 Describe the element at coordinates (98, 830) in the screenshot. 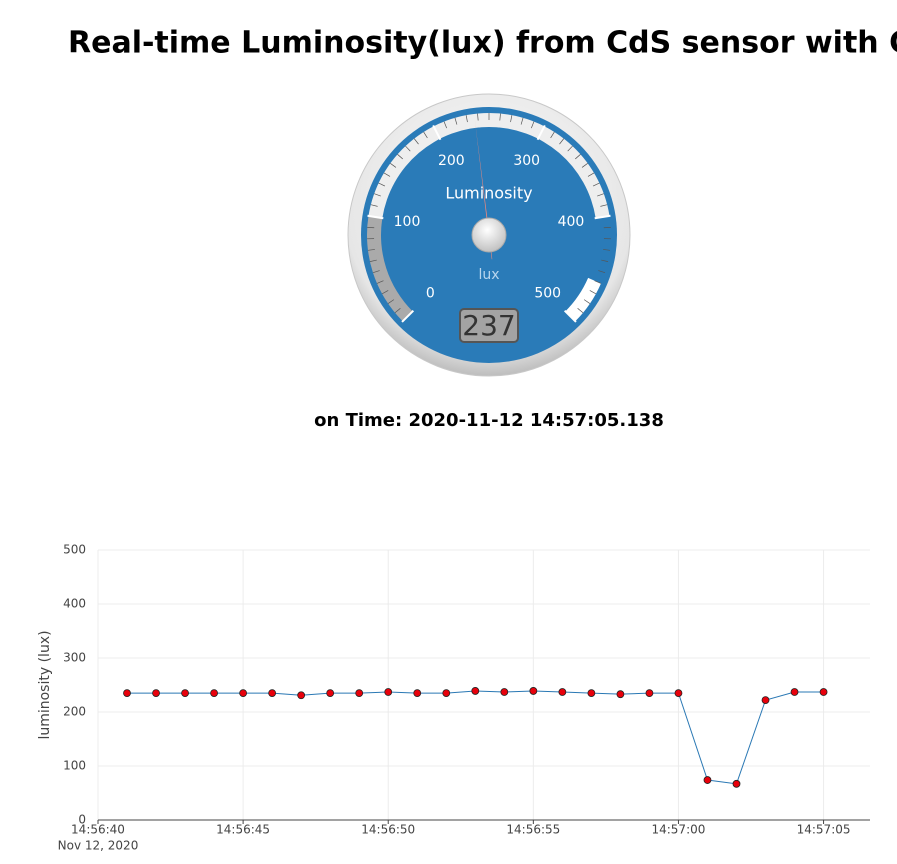

I see `x-tick-label: 14:56:40` at that location.